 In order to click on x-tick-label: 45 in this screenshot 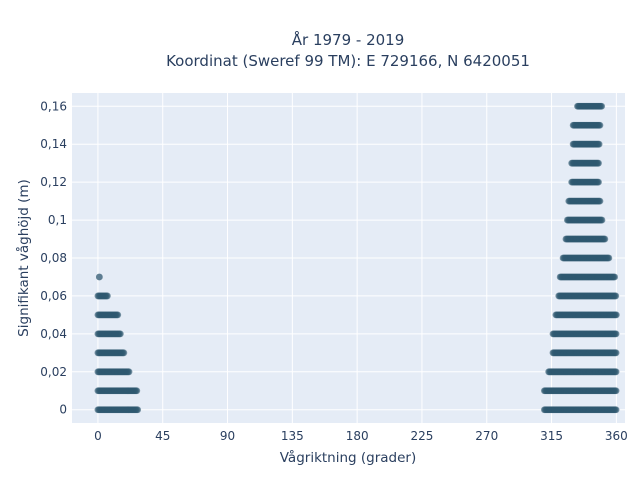, I will do `click(162, 436)`.